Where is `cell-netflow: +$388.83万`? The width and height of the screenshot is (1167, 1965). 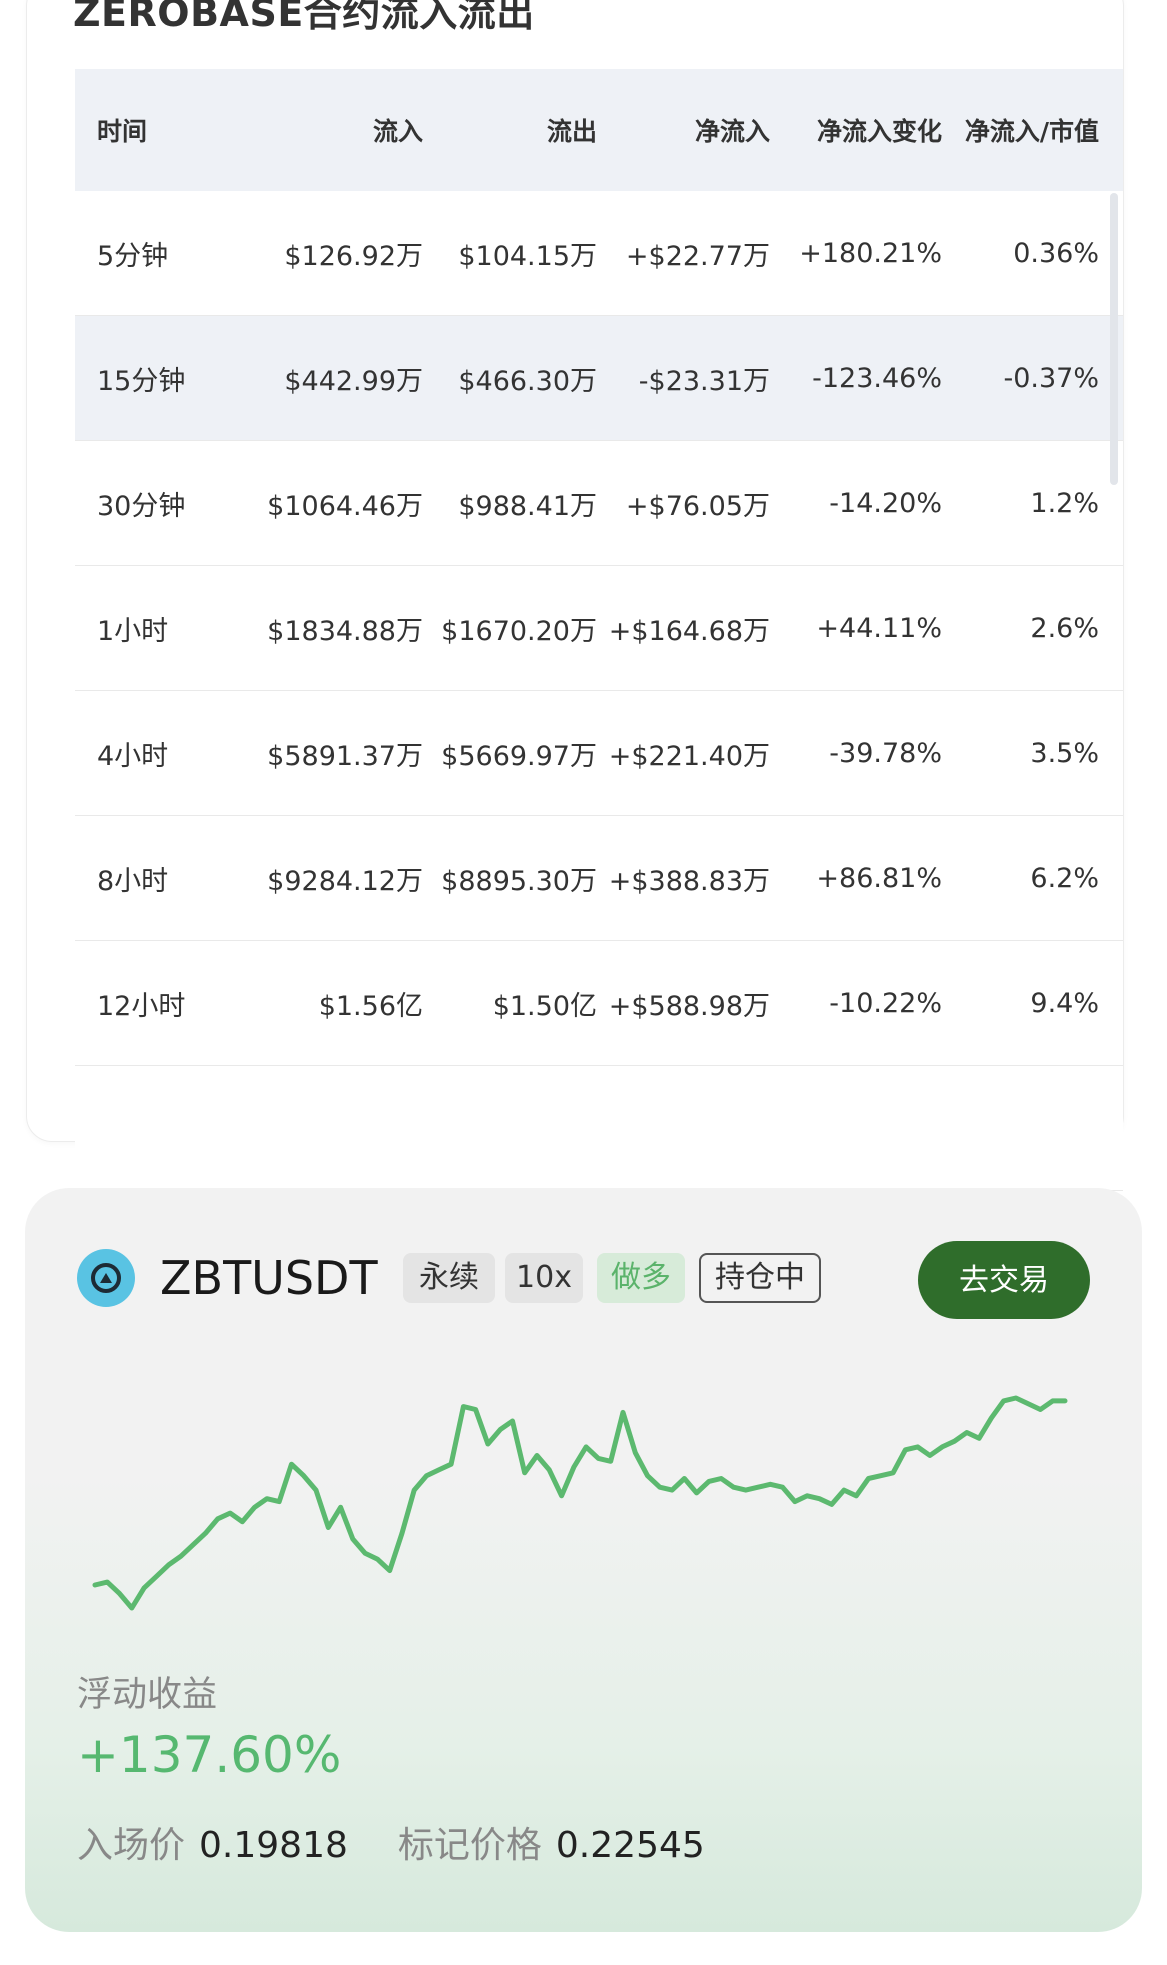 cell-netflow: +$388.83万 is located at coordinates (689, 881).